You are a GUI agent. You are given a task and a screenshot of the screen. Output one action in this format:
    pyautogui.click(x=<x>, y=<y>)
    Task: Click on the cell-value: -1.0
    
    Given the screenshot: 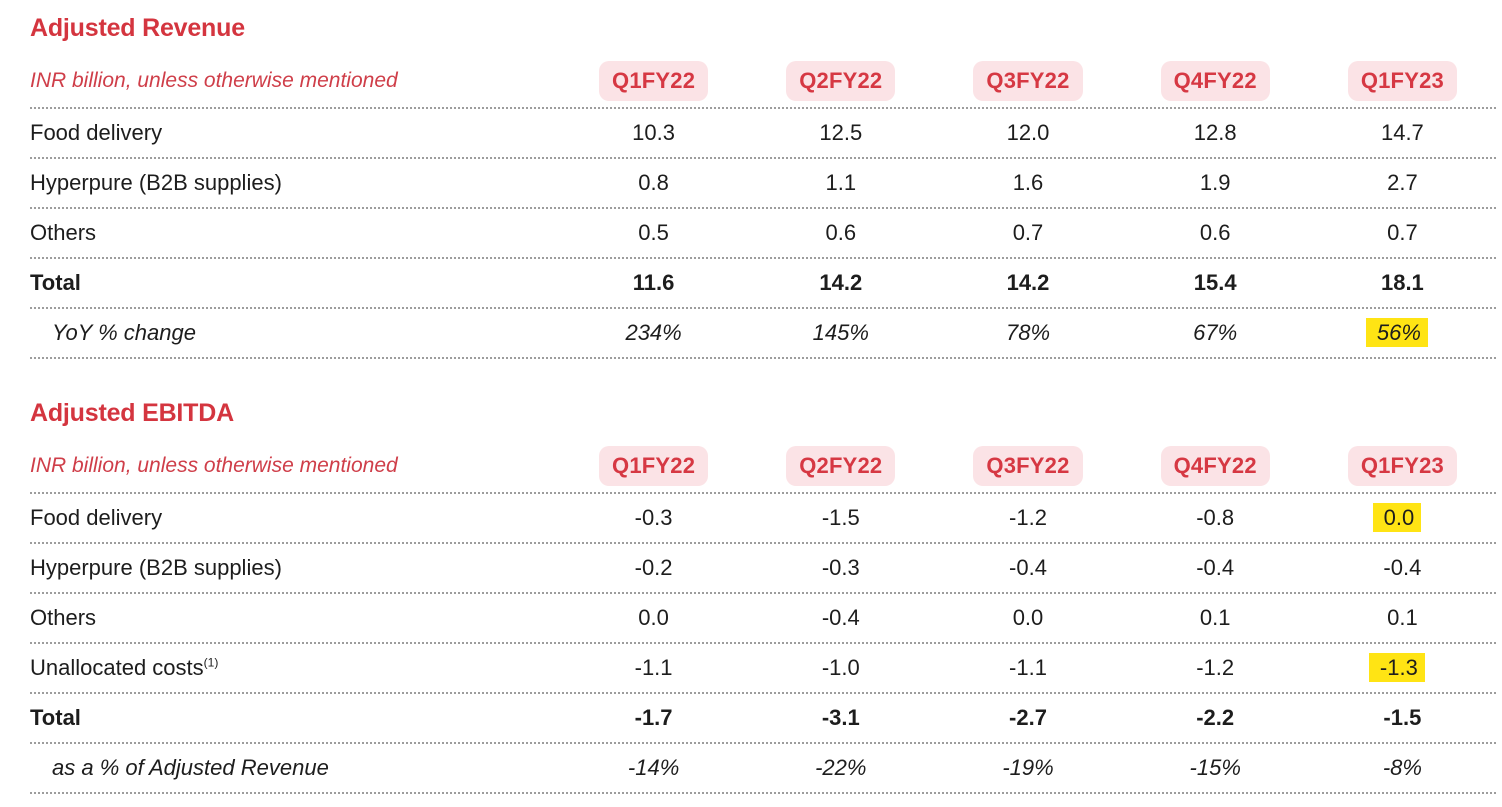 What is the action you would take?
    pyautogui.click(x=840, y=667)
    